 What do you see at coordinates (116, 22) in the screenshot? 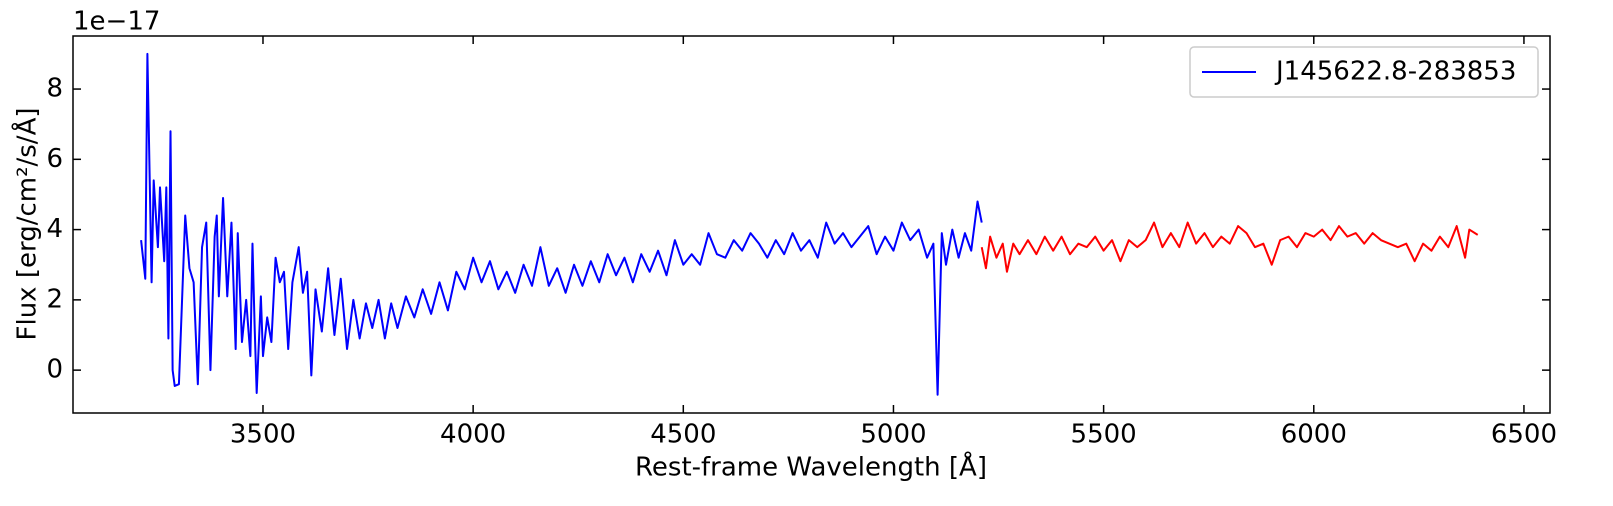
I see `y-offset-text: 1e−17` at bounding box center [116, 22].